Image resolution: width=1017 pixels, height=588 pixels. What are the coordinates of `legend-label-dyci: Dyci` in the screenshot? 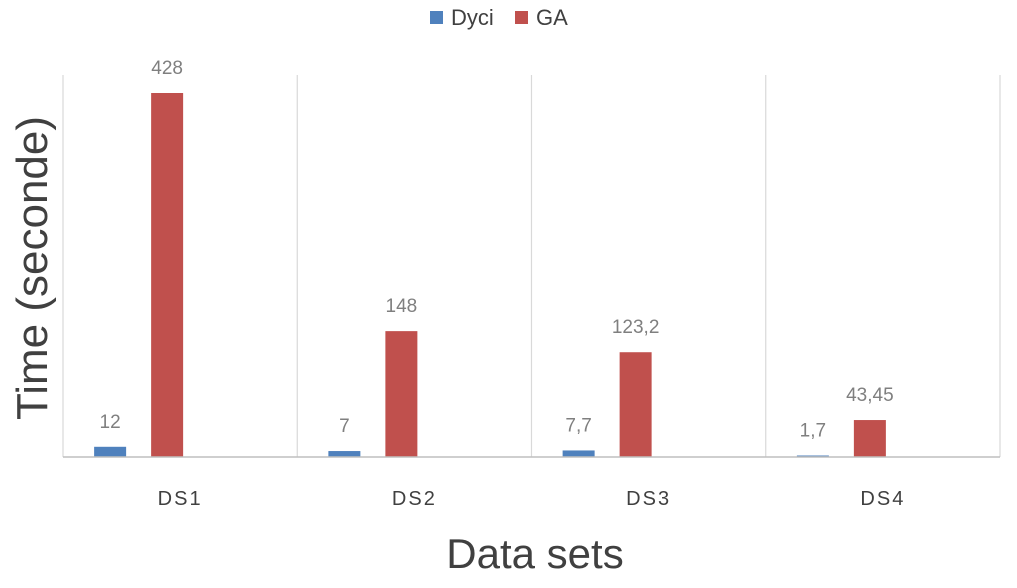 It's located at (472, 17).